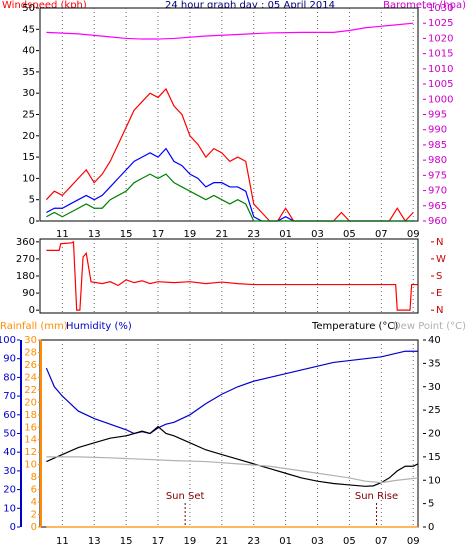  I want to click on temperature-tick-label: 0, so click(431, 527).